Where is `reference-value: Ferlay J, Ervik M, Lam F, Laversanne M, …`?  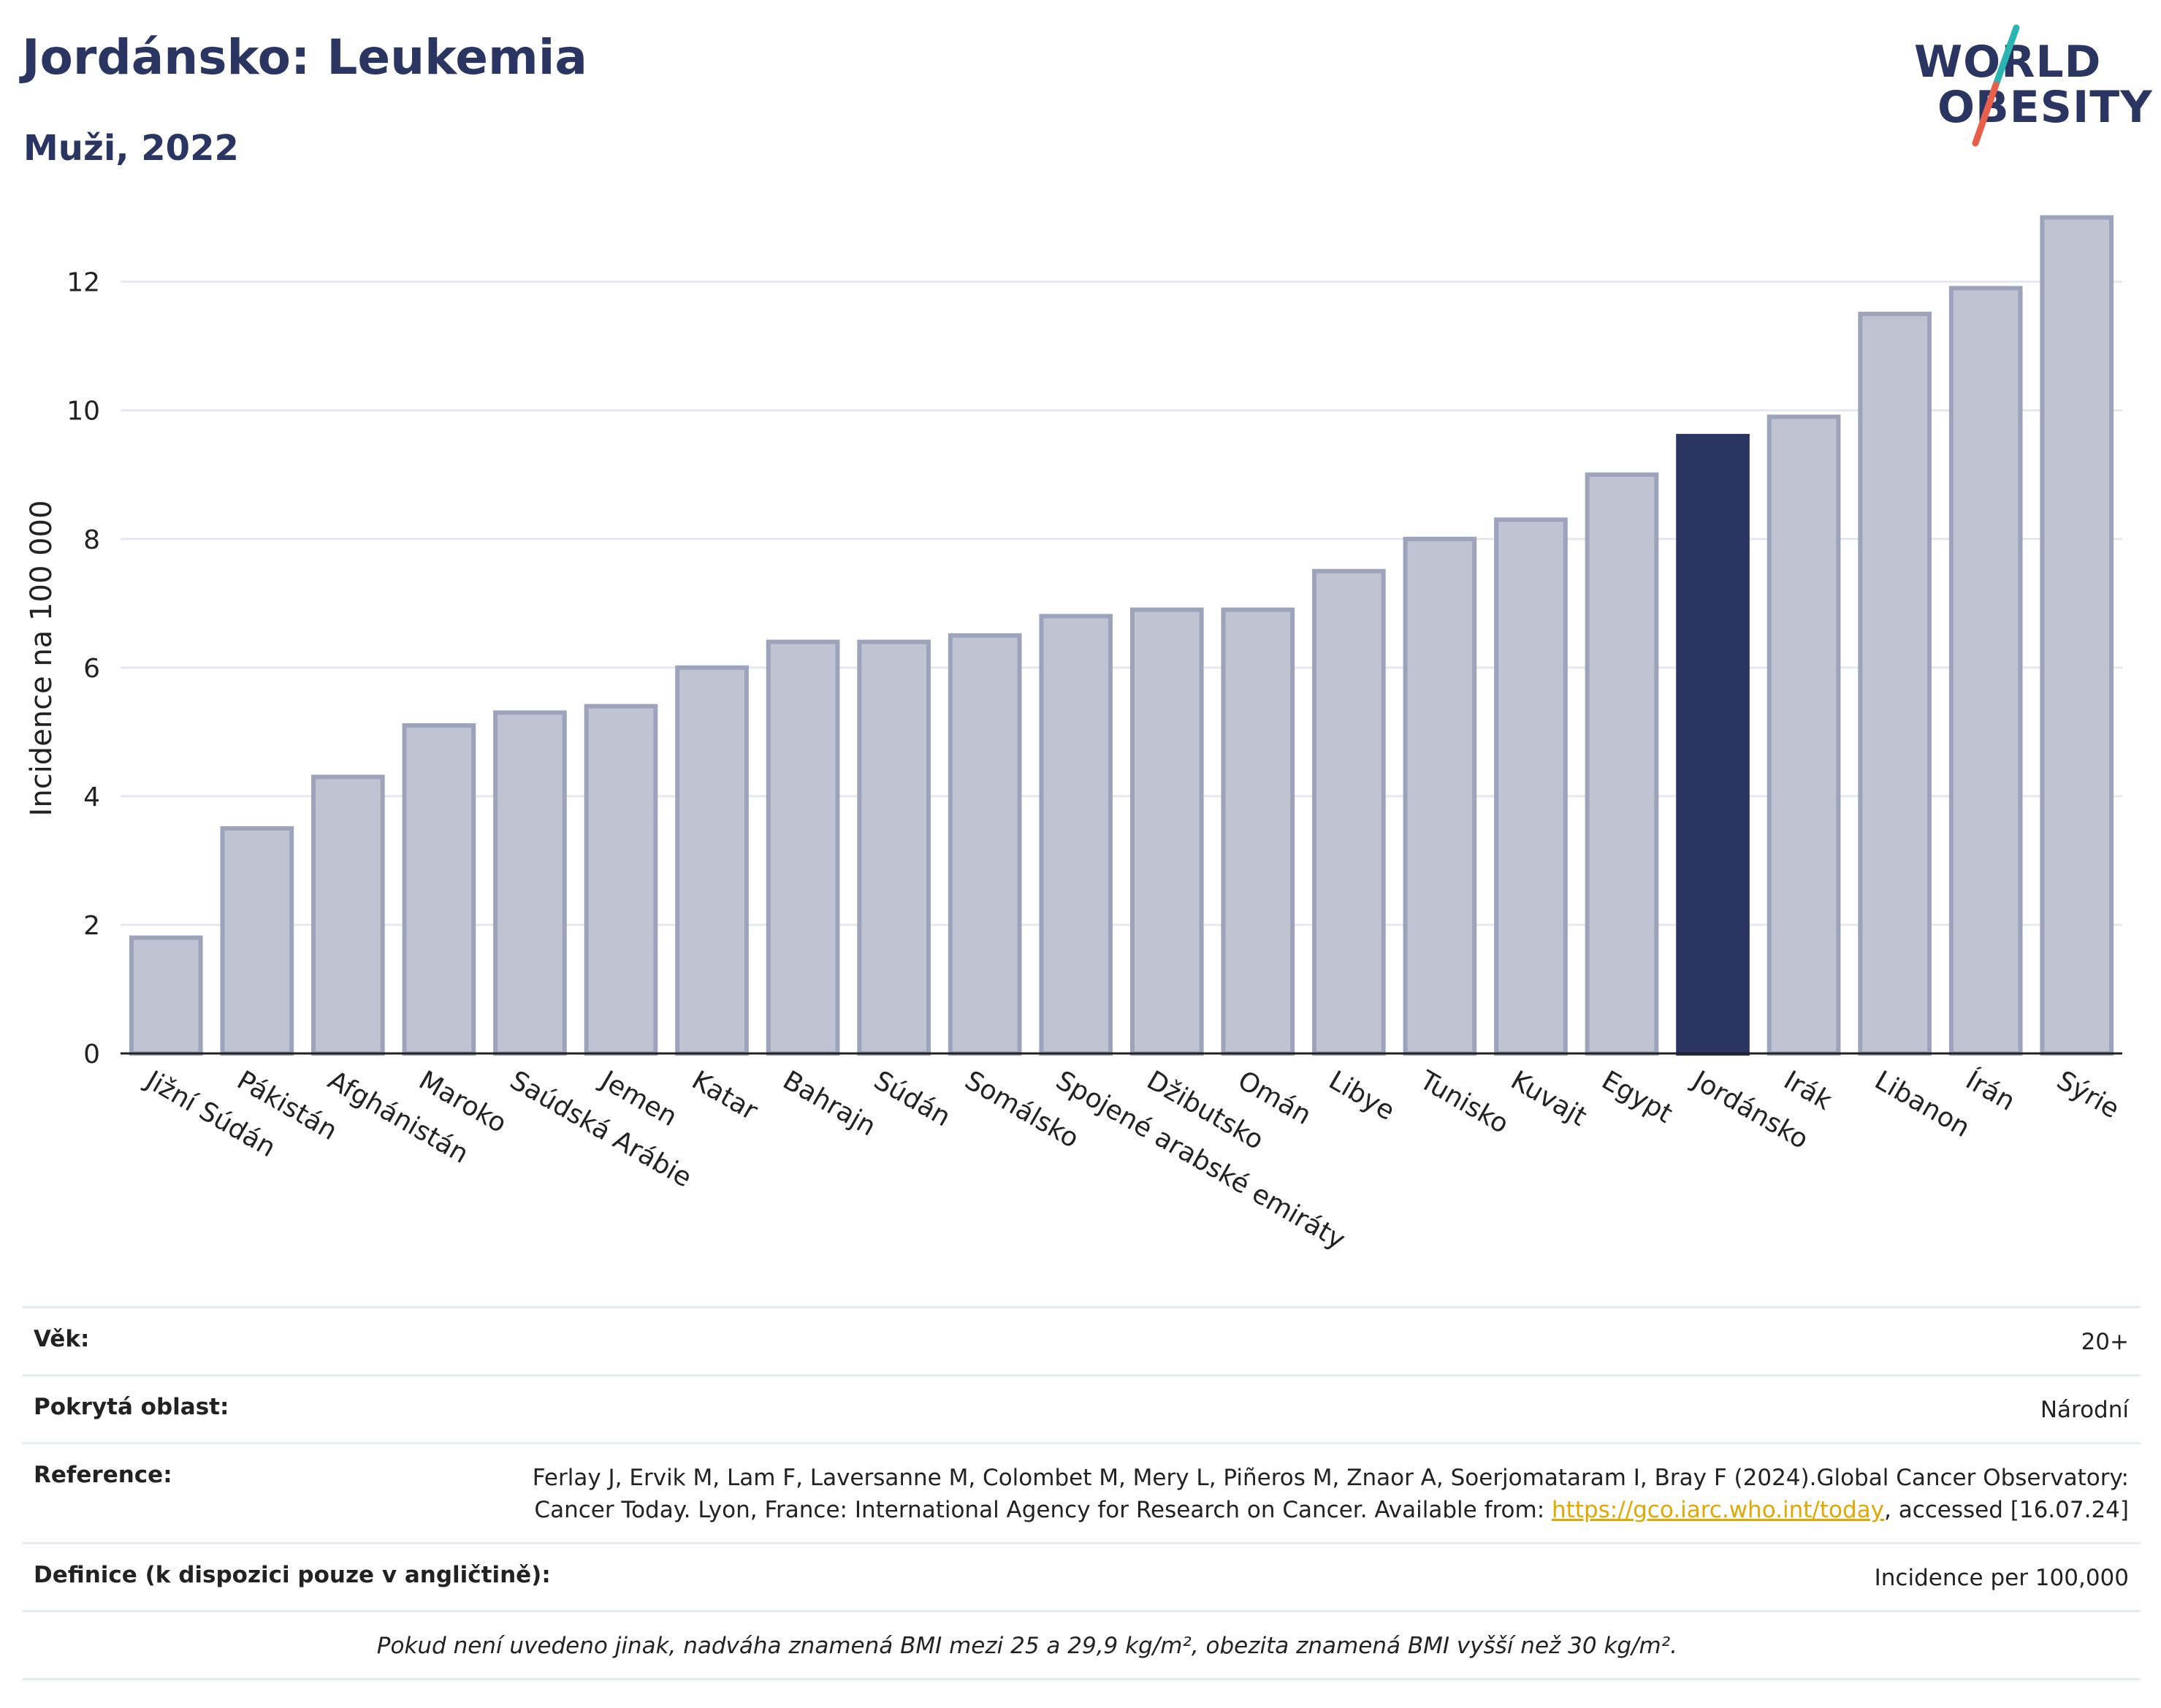 reference-value: Ferlay J, Ervik M, Lam F, Laversanne M, … is located at coordinates (1307, 1494).